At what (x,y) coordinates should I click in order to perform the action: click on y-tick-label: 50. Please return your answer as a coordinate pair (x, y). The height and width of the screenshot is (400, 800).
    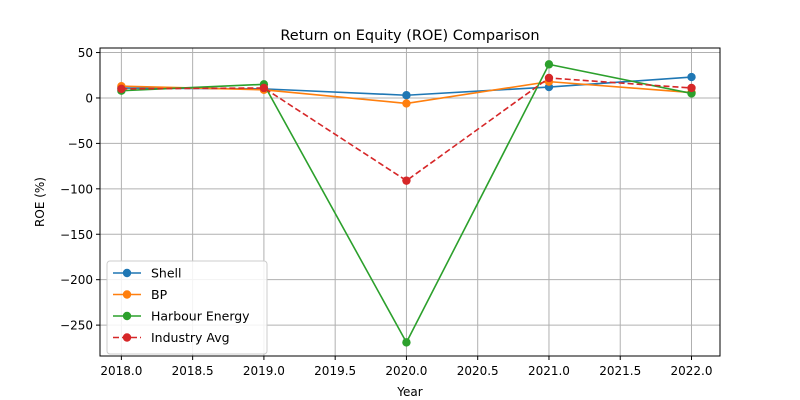
    Looking at the image, I should click on (85, 53).